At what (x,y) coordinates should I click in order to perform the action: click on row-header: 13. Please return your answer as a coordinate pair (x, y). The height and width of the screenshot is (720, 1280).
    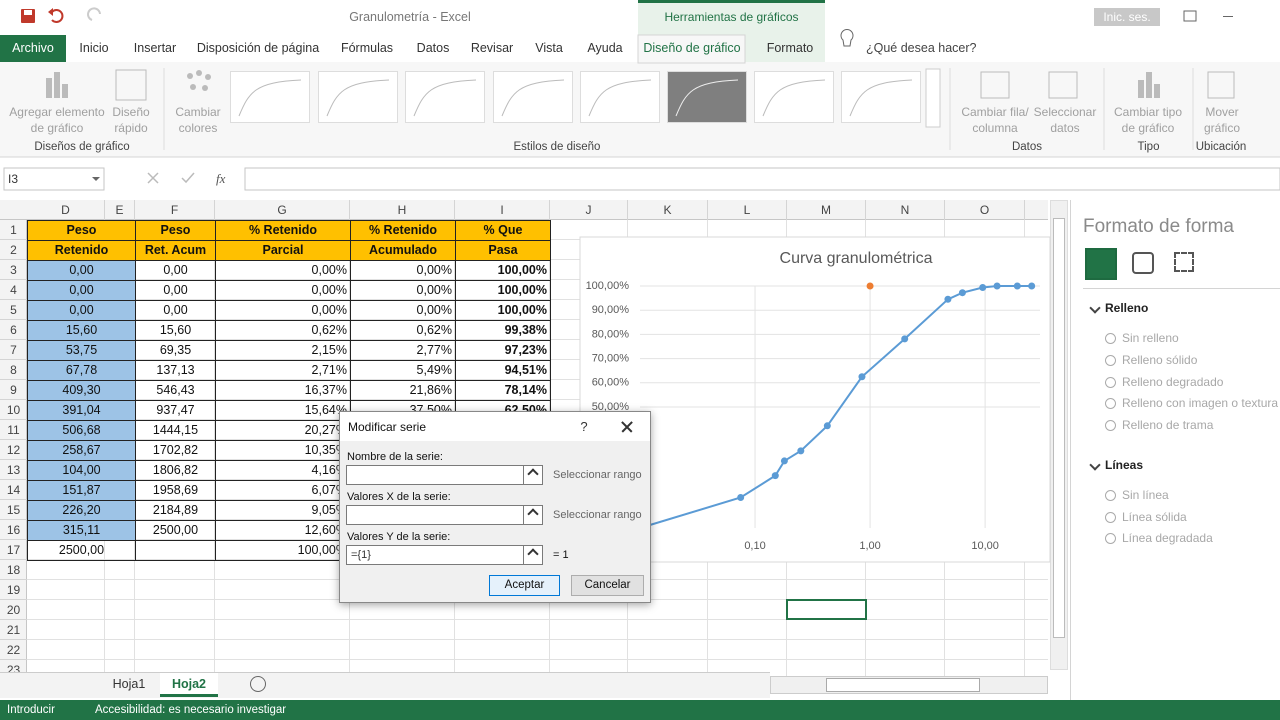
    Looking at the image, I should click on (13, 470).